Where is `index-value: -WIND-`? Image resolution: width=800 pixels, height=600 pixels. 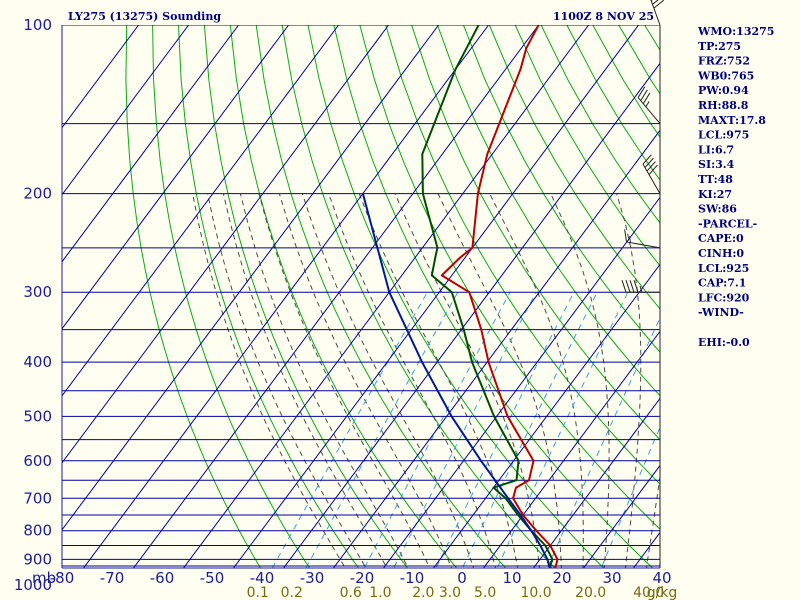 index-value: -WIND- is located at coordinates (721, 312).